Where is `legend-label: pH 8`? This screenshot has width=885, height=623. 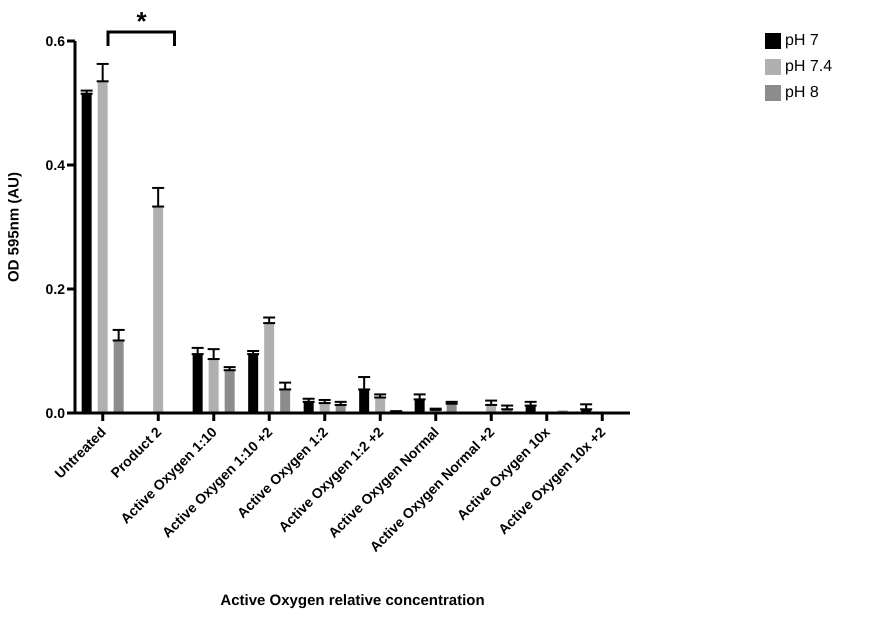
legend-label: pH 8 is located at coordinates (802, 92).